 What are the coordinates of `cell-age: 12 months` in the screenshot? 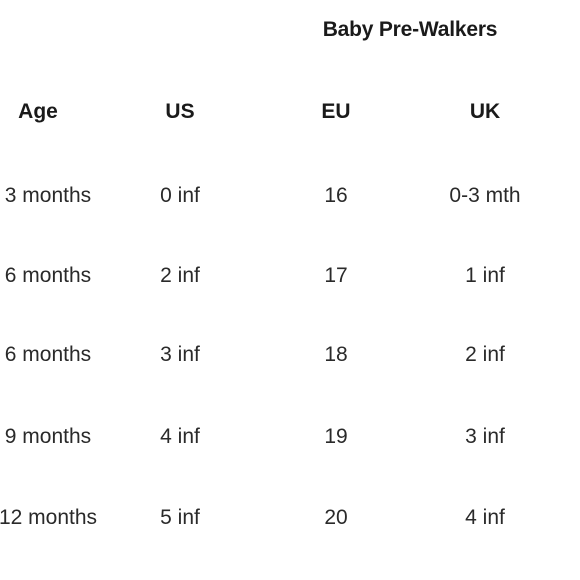 It's located at (49, 517).